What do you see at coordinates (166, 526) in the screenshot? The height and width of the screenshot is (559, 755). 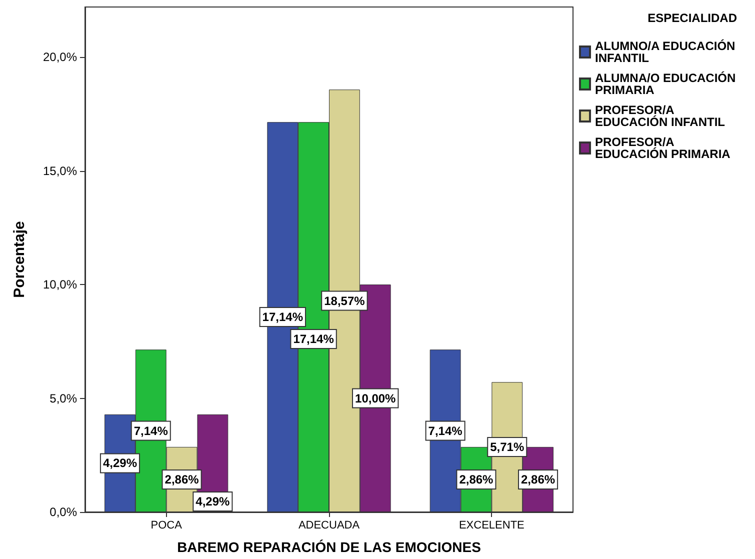 I see `x-tick-label: POCA` at bounding box center [166, 526].